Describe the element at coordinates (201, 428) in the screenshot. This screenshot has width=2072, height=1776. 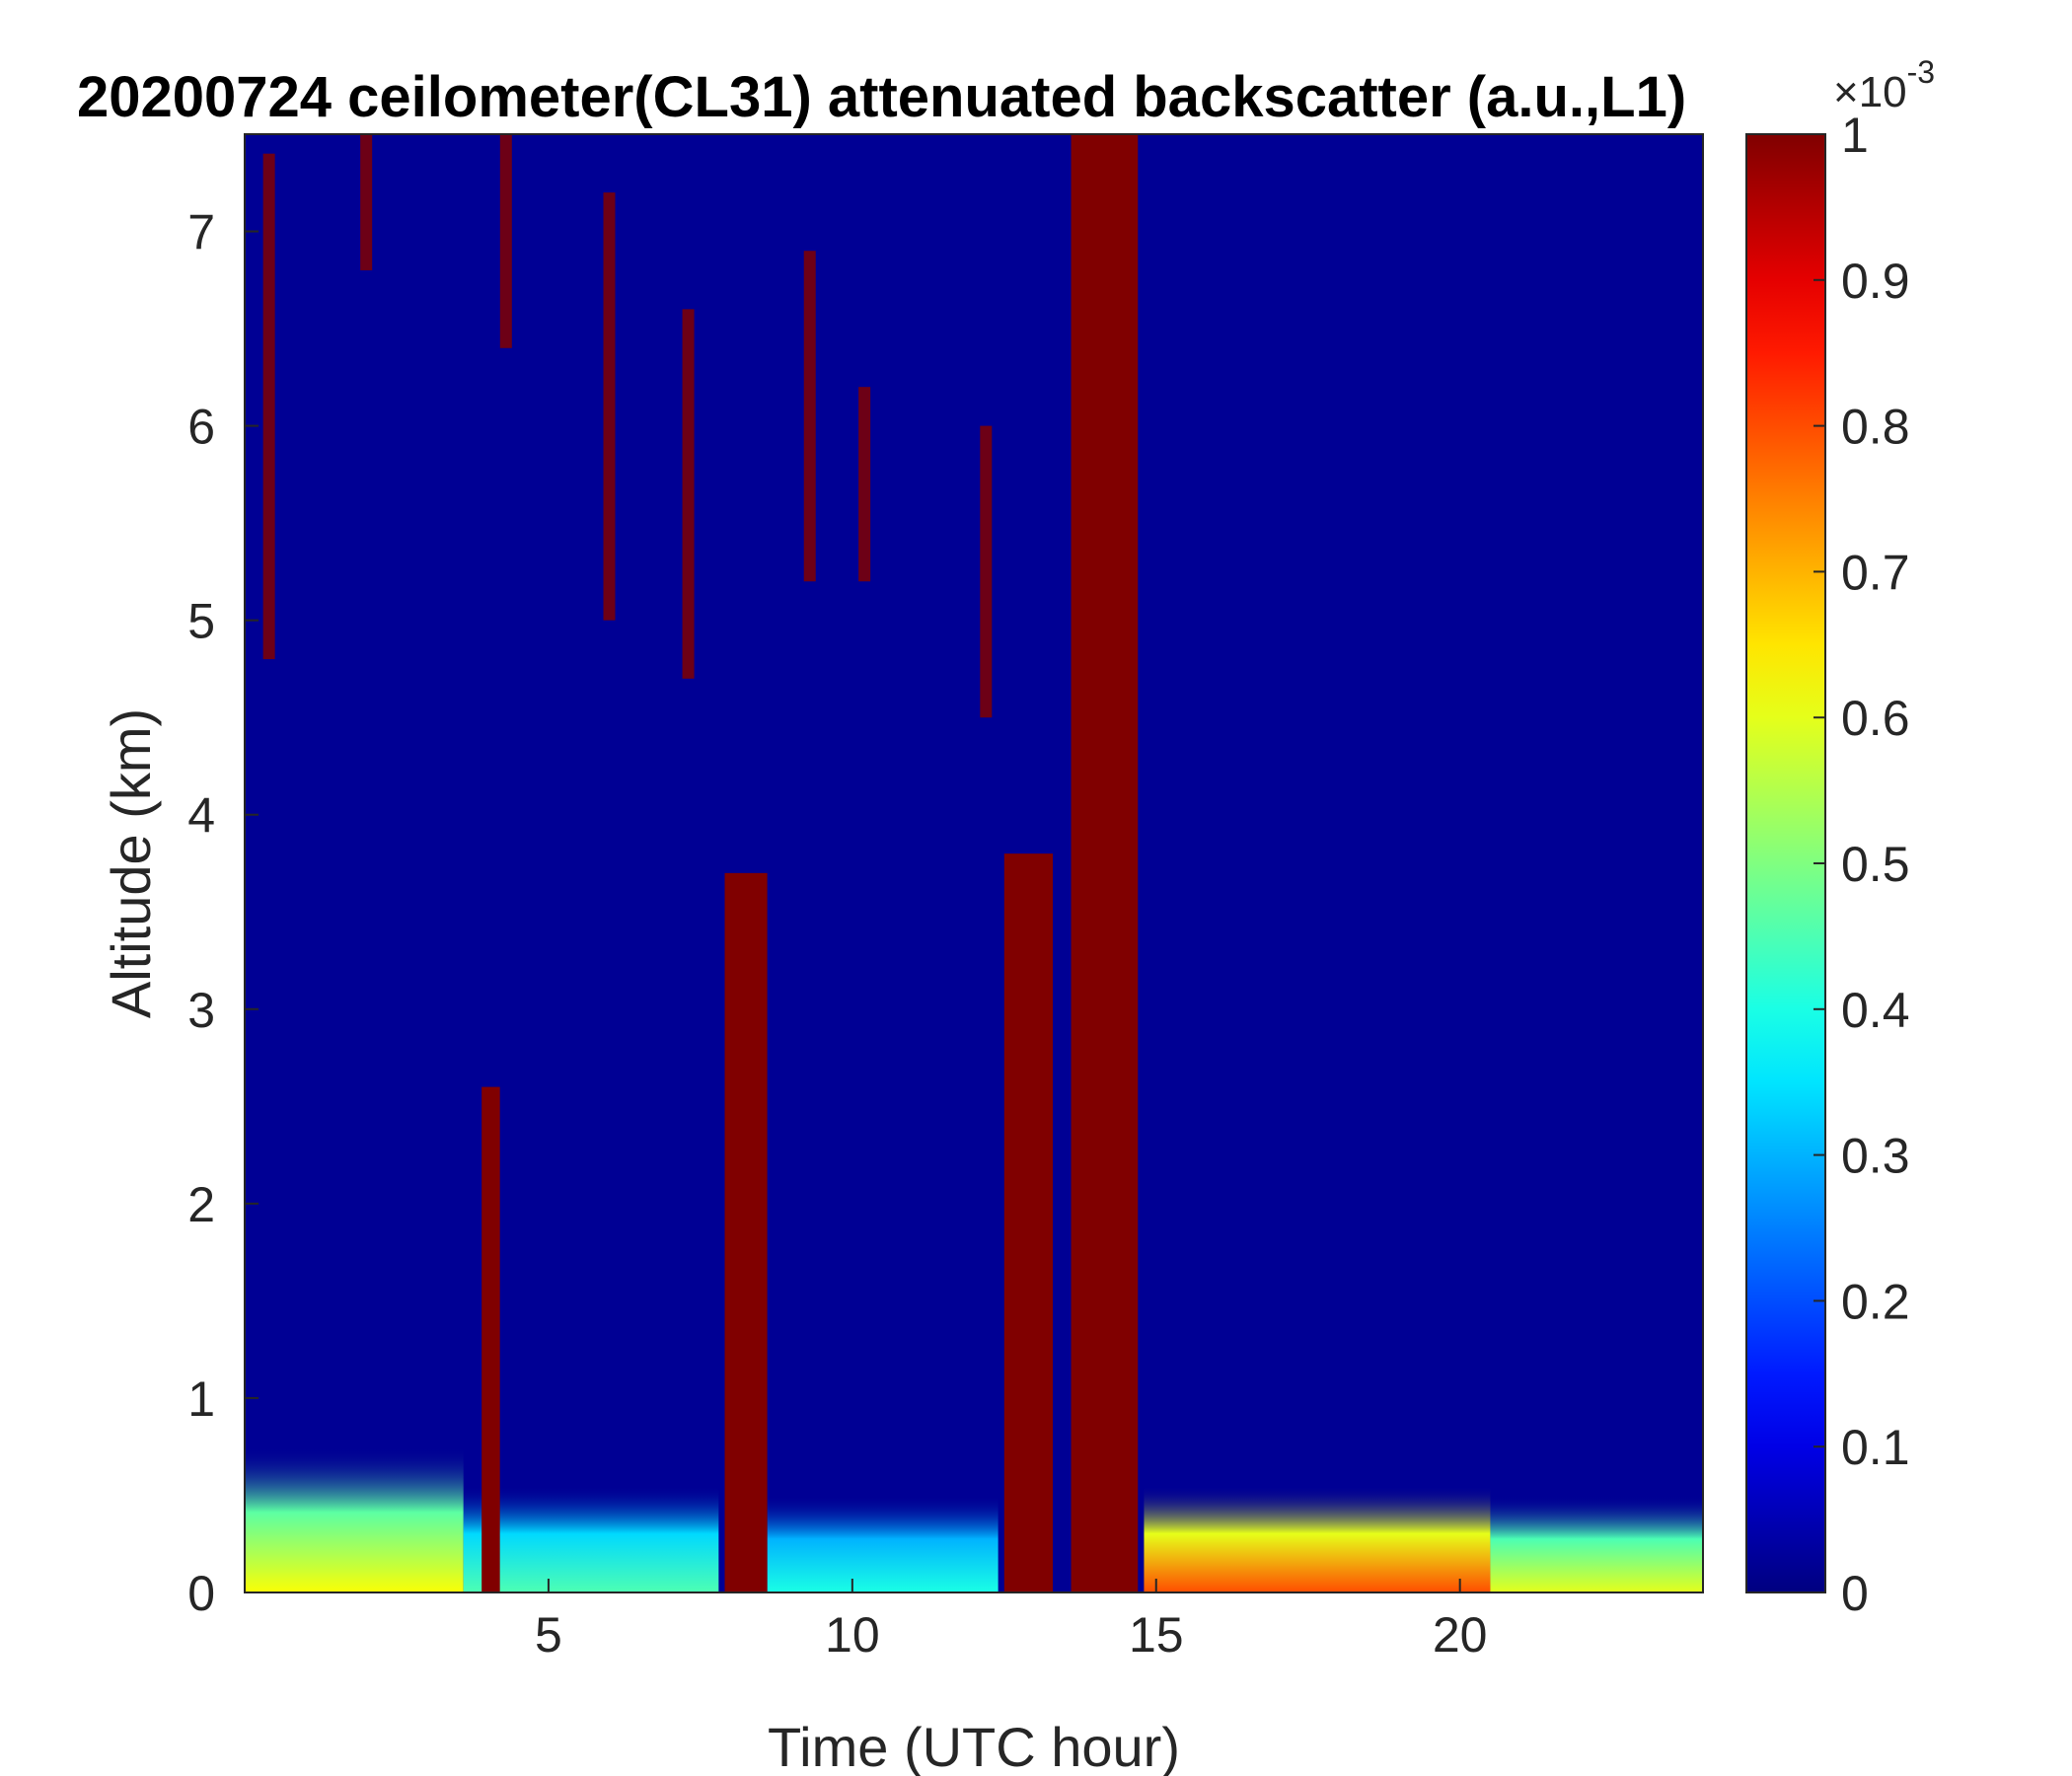
I see `y-tick-label: 6` at that location.